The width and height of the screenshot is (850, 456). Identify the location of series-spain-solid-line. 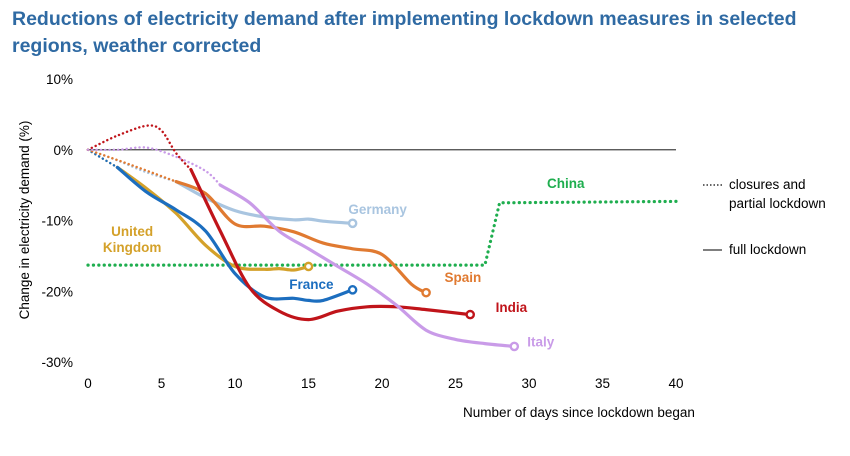
(301, 237).